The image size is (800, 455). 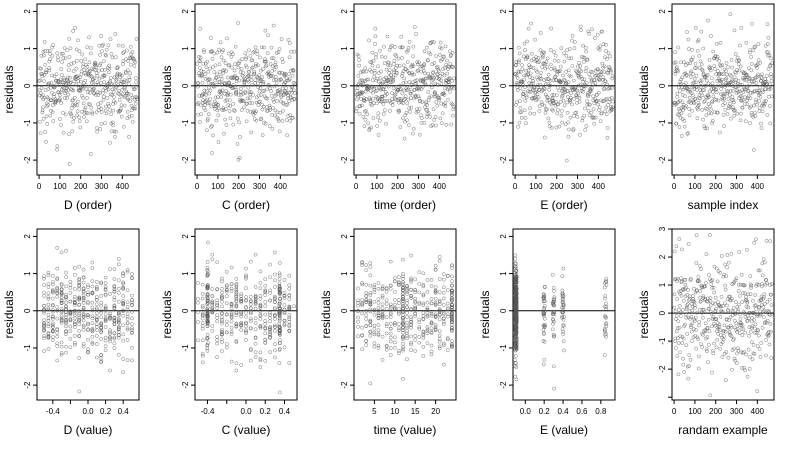 What do you see at coordinates (124, 411) in the screenshot?
I see `x-tick-label: 0.4` at bounding box center [124, 411].